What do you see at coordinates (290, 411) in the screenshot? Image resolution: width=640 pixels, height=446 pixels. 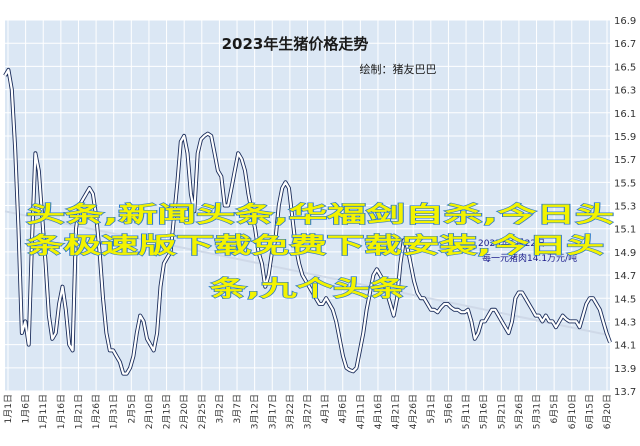 I see `x-tick-label: 3月22日` at bounding box center [290, 411].